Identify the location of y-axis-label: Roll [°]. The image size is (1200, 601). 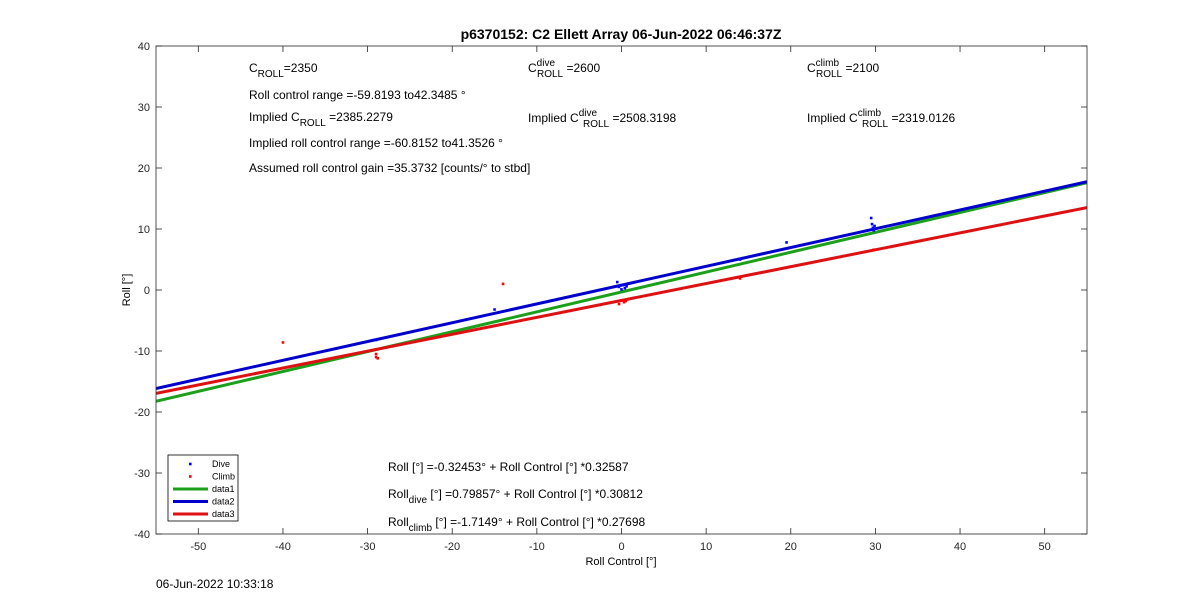
(127, 290).